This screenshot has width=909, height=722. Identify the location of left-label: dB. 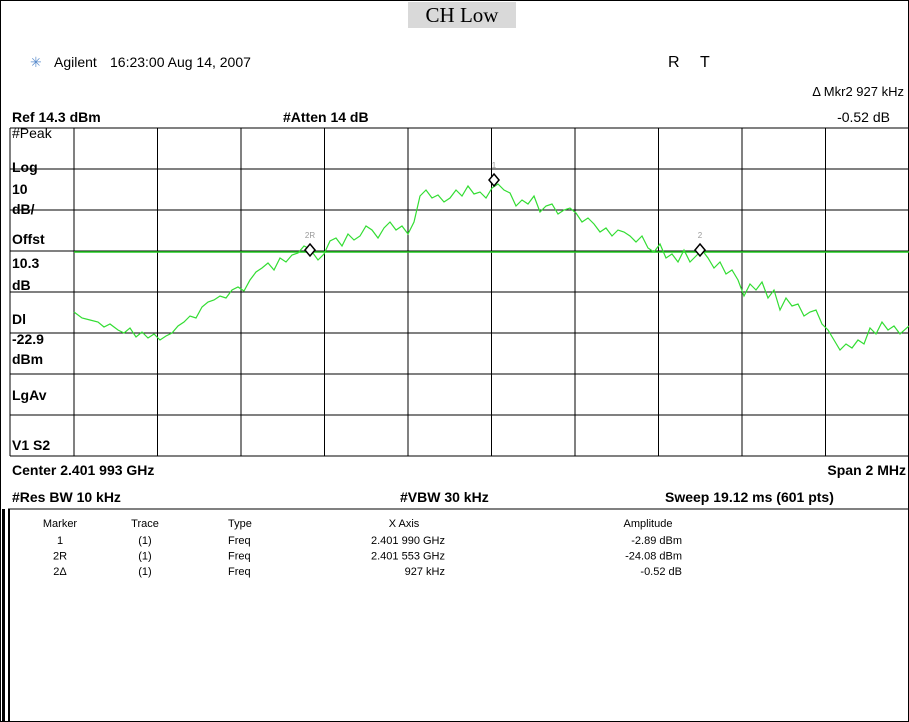
(21, 285).